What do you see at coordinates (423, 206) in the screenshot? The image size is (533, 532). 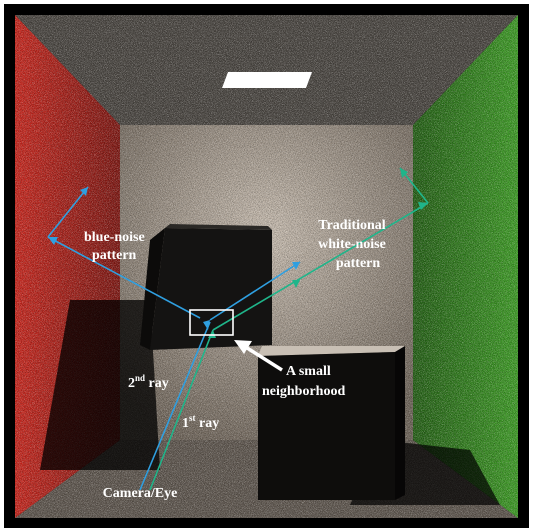 I see `arrow-green-right` at bounding box center [423, 206].